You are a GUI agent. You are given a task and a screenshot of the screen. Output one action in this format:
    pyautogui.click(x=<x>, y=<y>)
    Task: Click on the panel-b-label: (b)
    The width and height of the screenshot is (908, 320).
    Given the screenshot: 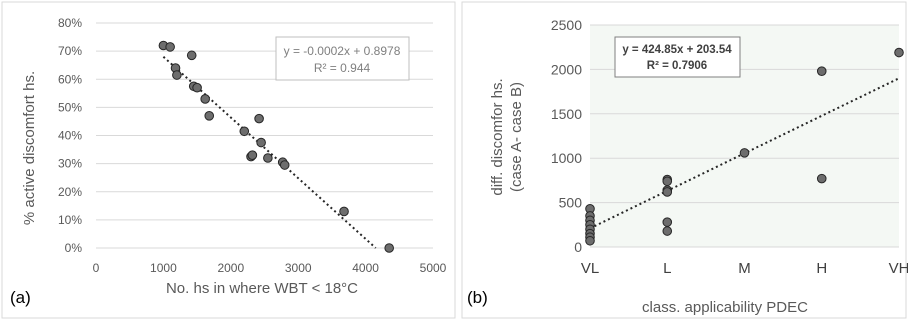 What is the action you would take?
    pyautogui.click(x=477, y=297)
    